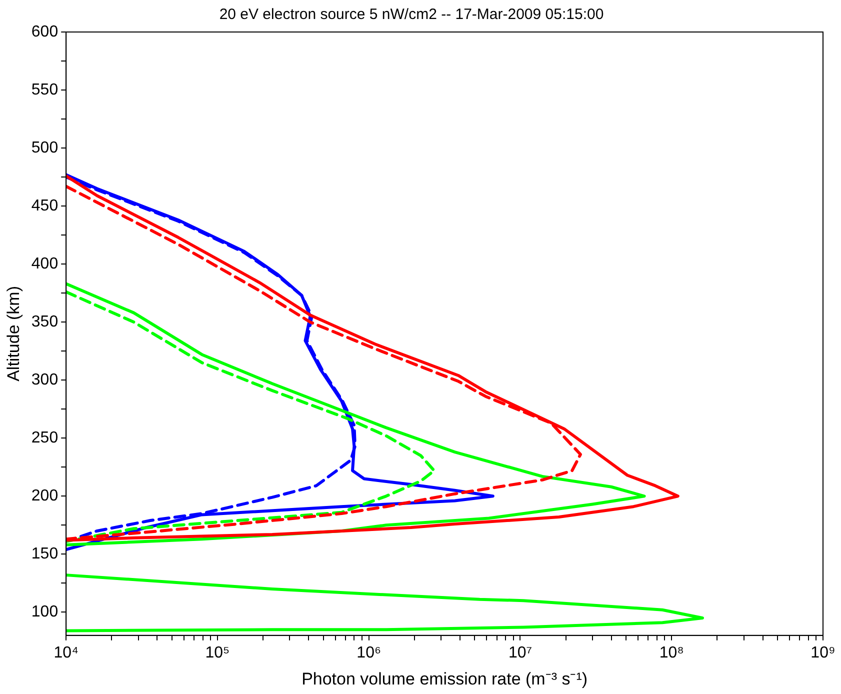 The height and width of the screenshot is (694, 841). Describe the element at coordinates (520, 653) in the screenshot. I see `x-tick-label: 10⁷` at that location.